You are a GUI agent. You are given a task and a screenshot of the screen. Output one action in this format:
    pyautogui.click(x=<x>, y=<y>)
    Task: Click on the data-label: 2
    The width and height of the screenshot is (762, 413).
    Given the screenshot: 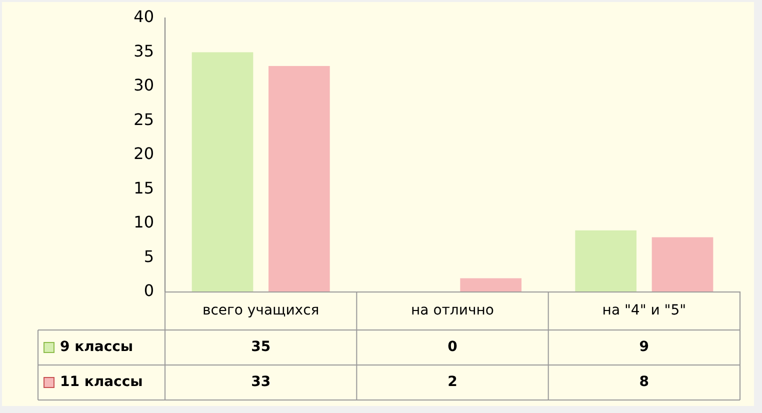 What is the action you would take?
    pyautogui.click(x=453, y=382)
    